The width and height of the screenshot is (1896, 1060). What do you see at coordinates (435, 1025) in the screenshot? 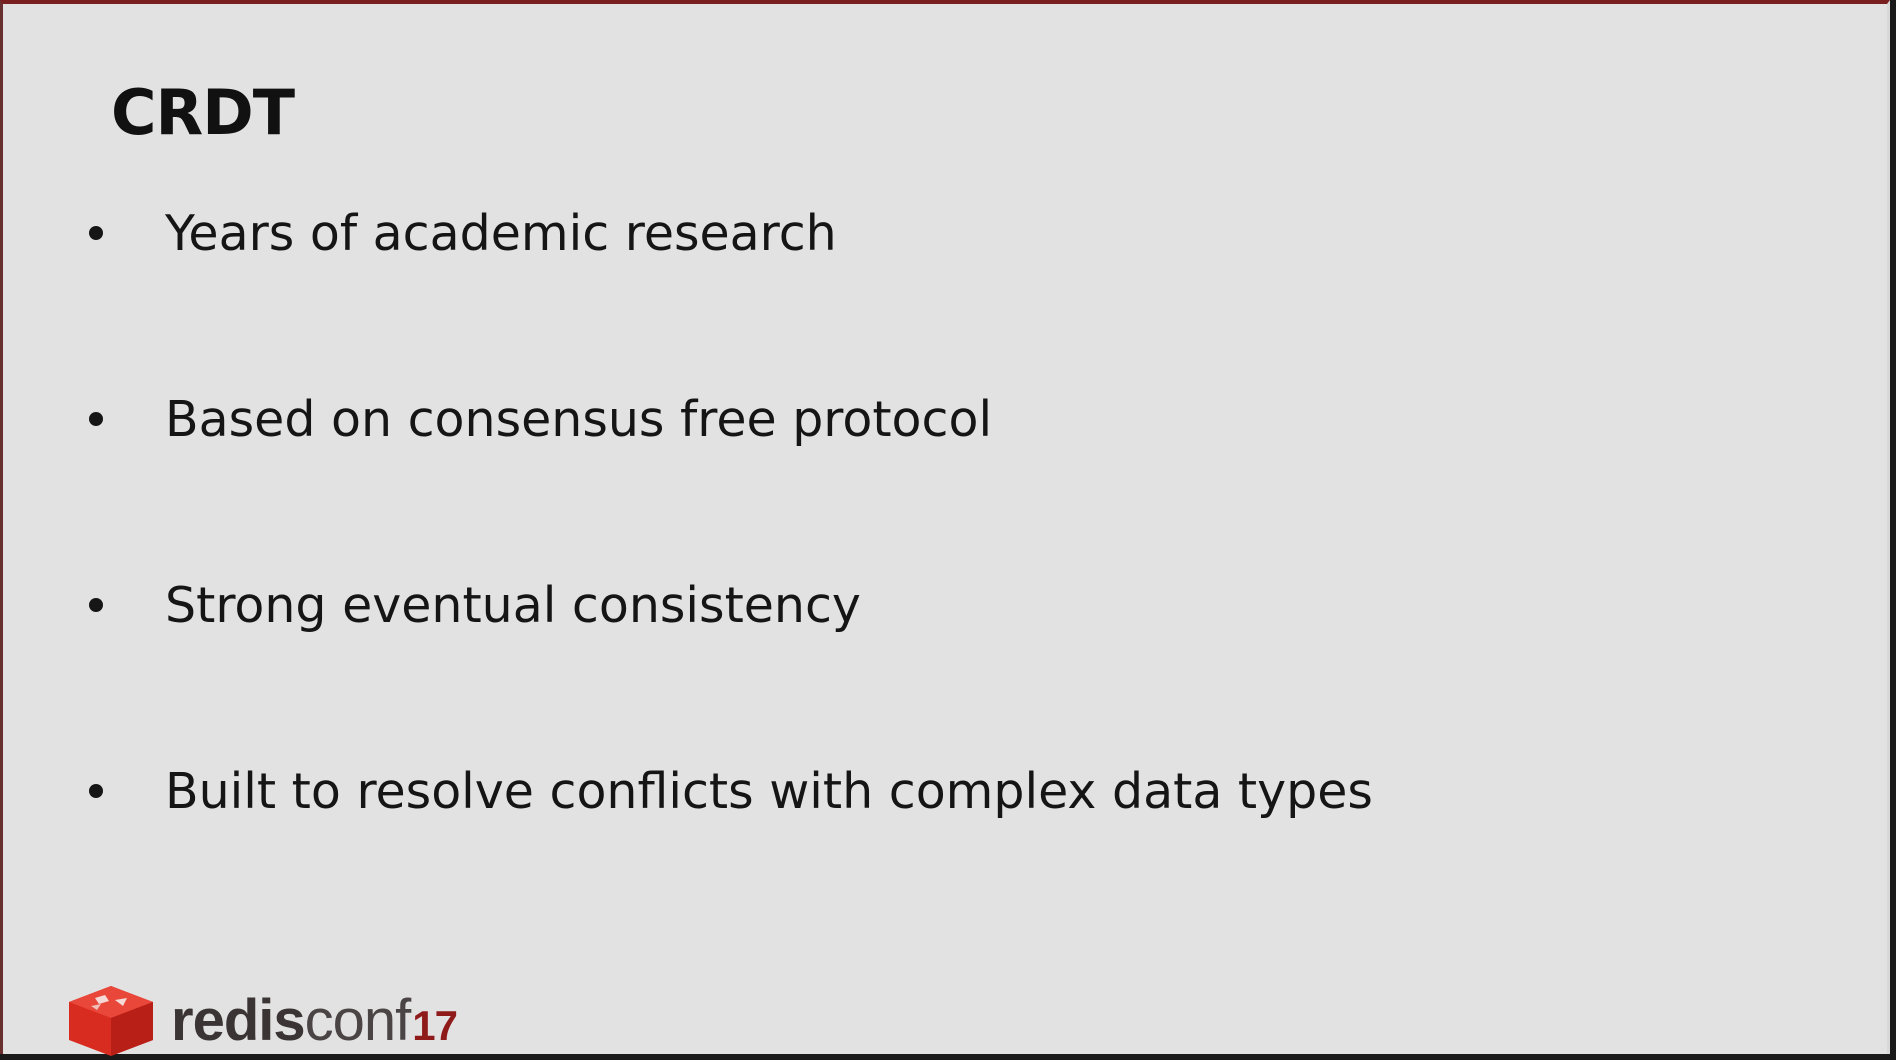
I see `logo-text-year: 17` at bounding box center [435, 1025].